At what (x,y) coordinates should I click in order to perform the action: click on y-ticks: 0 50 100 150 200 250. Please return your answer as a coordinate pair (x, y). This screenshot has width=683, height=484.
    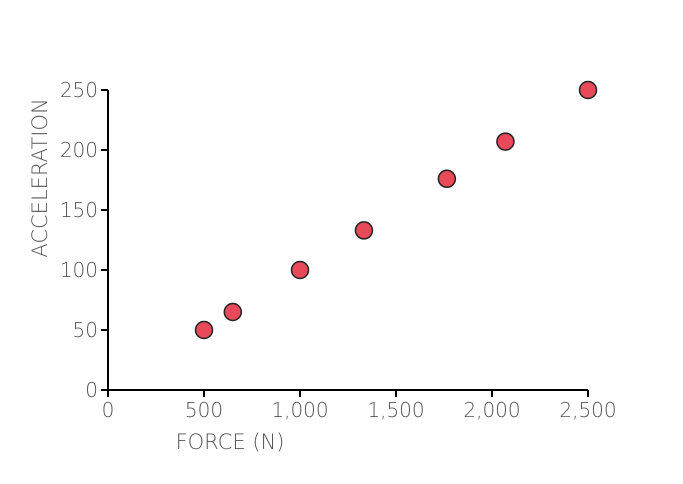
    Looking at the image, I should click on (84, 240).